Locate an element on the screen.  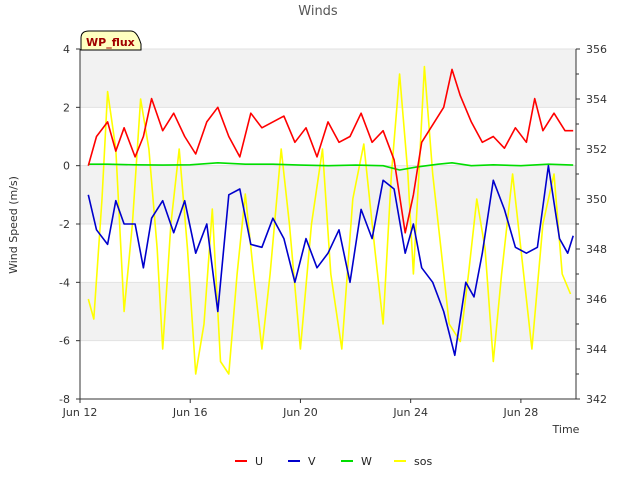
y2-tick-label: 356 is located at coordinates (596, 49).